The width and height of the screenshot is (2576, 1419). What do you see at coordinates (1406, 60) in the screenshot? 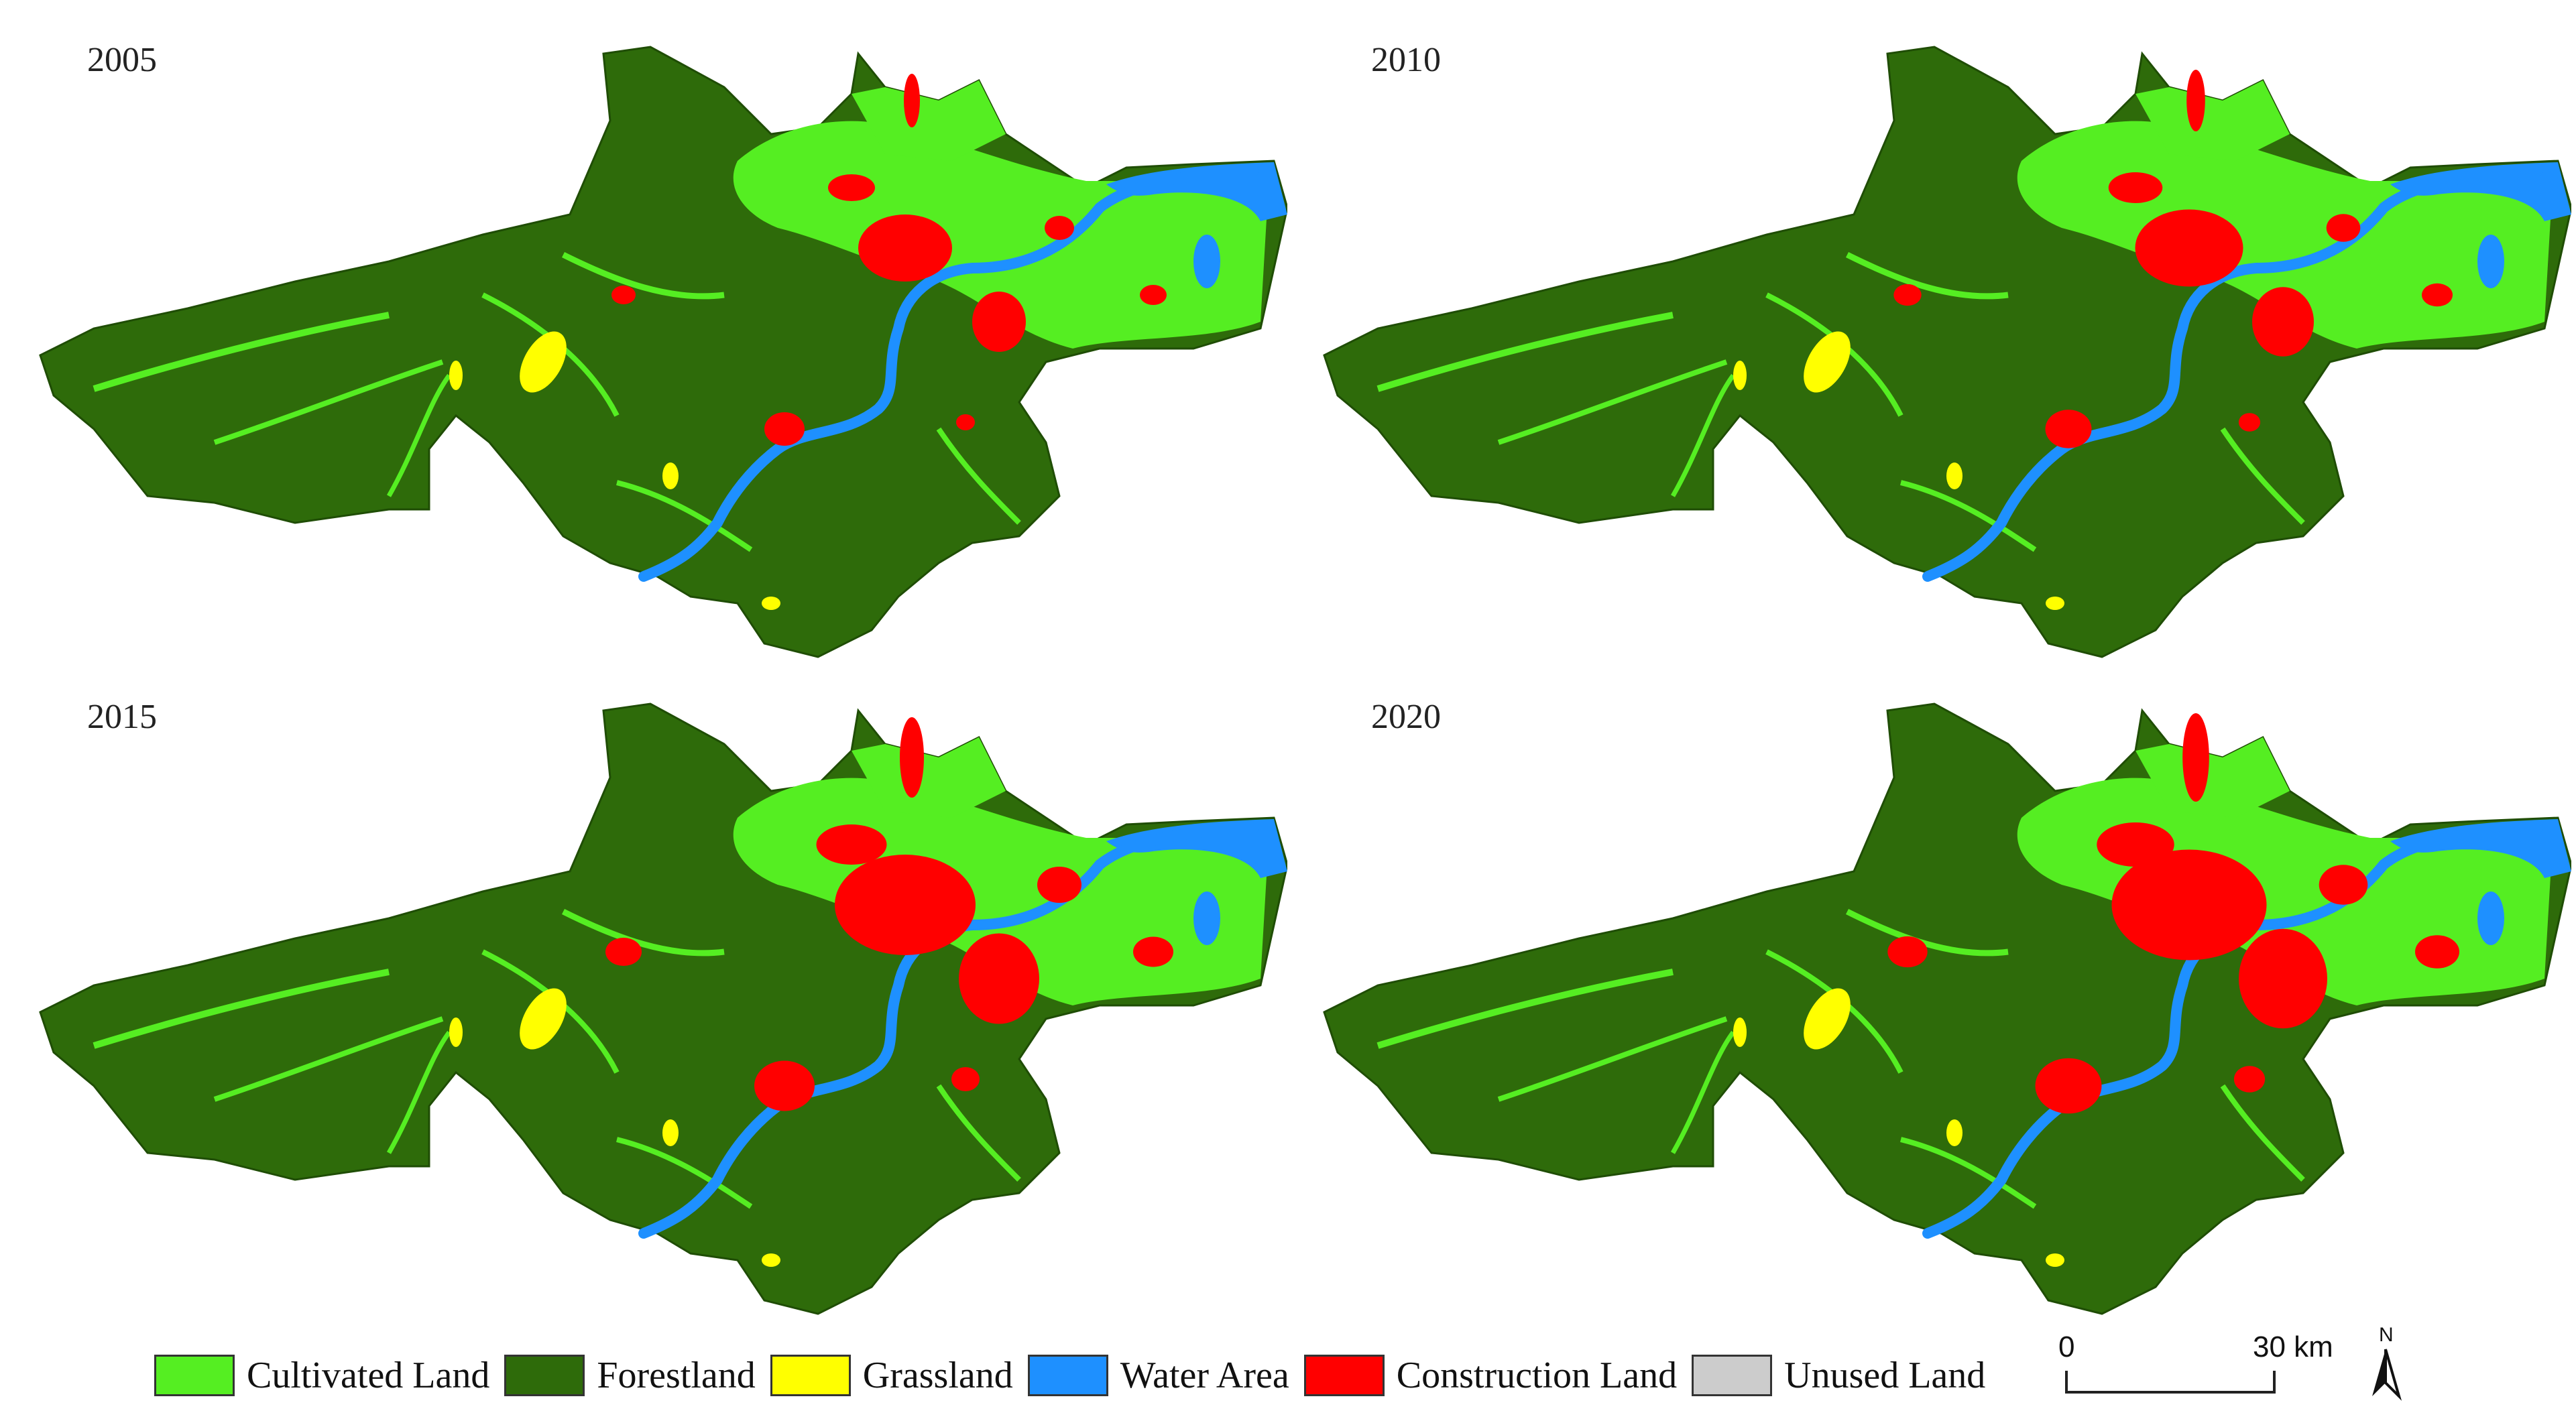
I see `panel-year-label: 2010` at bounding box center [1406, 60].